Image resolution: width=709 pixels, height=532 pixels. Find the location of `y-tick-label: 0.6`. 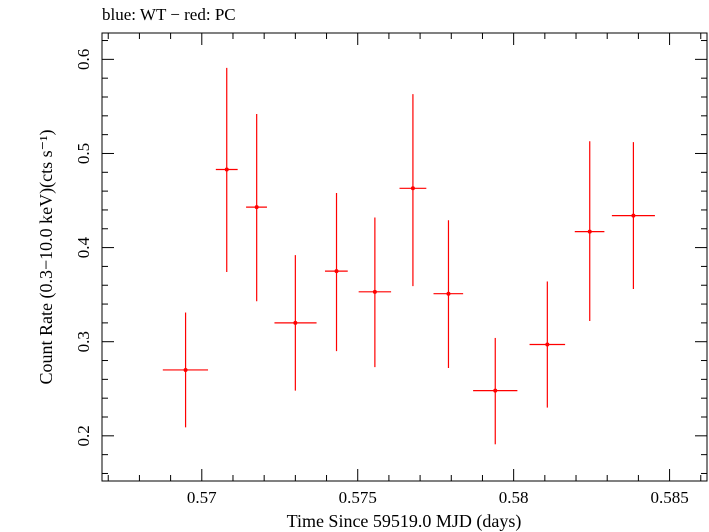

y-tick-label: 0.6 is located at coordinates (83, 59).